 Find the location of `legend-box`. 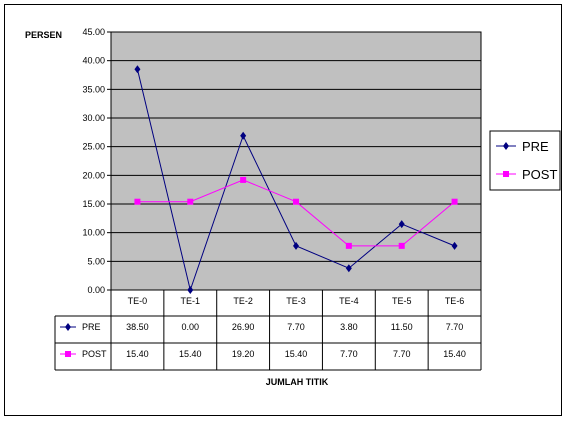

legend-box is located at coordinates (525, 160).